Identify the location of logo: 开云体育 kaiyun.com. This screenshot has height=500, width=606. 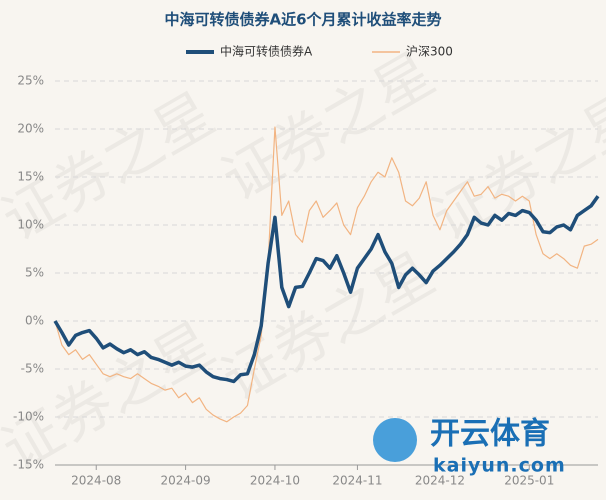
(469, 447).